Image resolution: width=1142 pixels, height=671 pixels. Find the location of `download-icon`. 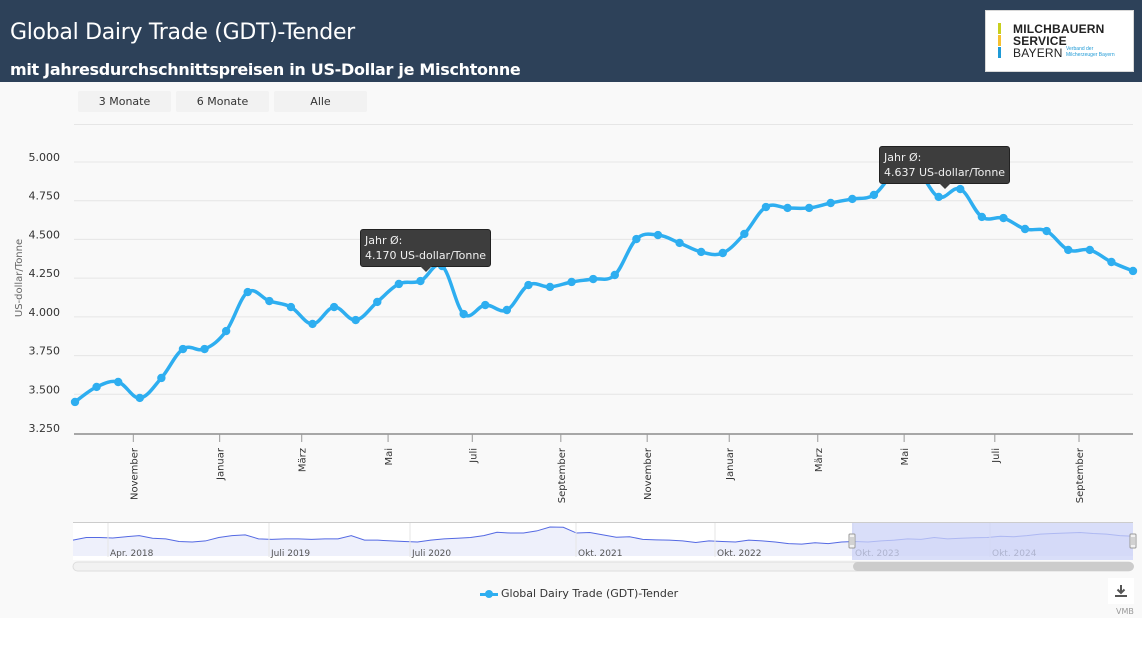

download-icon is located at coordinates (1121, 591).